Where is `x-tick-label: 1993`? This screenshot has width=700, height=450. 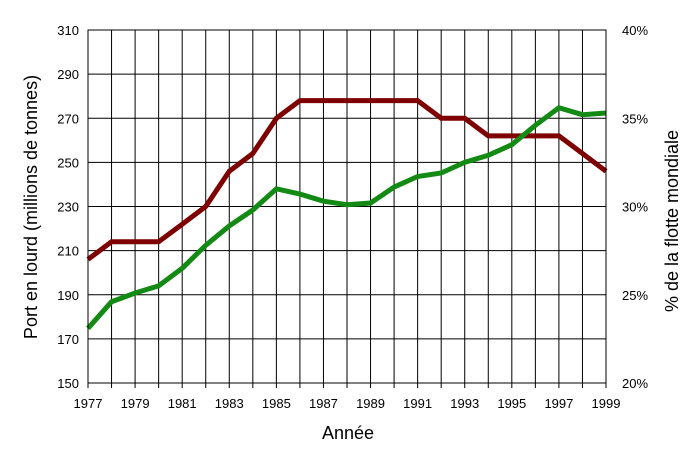
x-tick-label: 1993 is located at coordinates (464, 403).